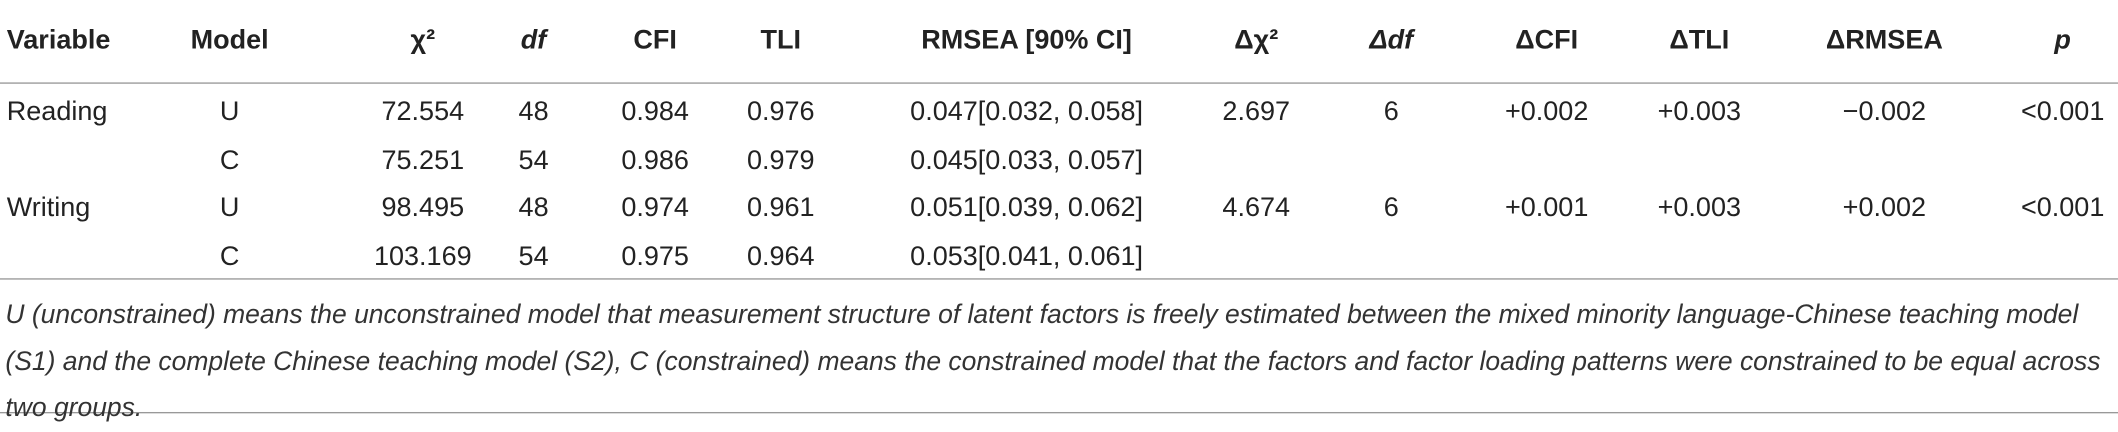 Image resolution: width=2118 pixels, height=432 pixels. Describe the element at coordinates (1059, 83) in the screenshot. I see `header-rule` at that location.